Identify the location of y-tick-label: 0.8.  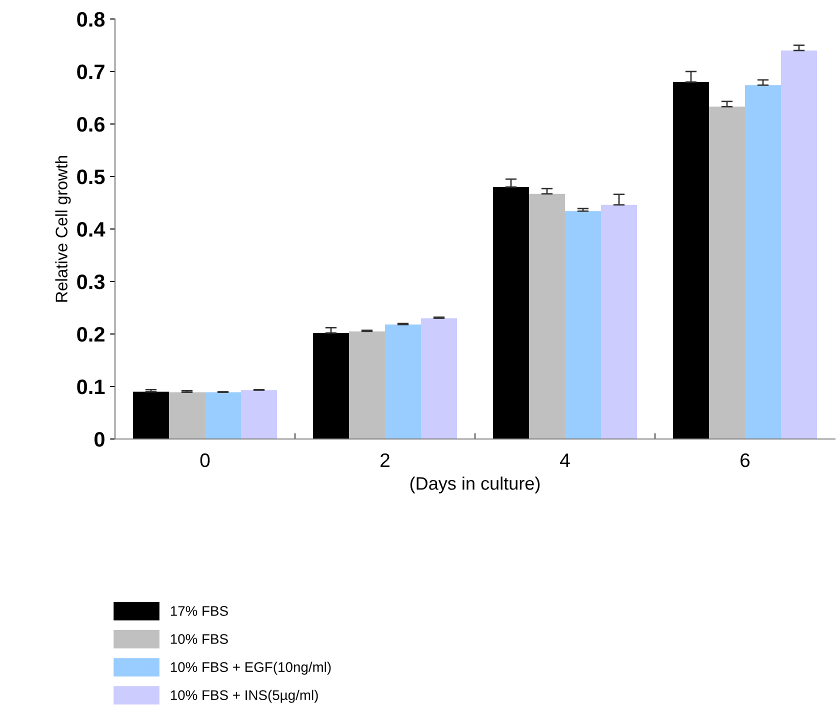
(91, 19).